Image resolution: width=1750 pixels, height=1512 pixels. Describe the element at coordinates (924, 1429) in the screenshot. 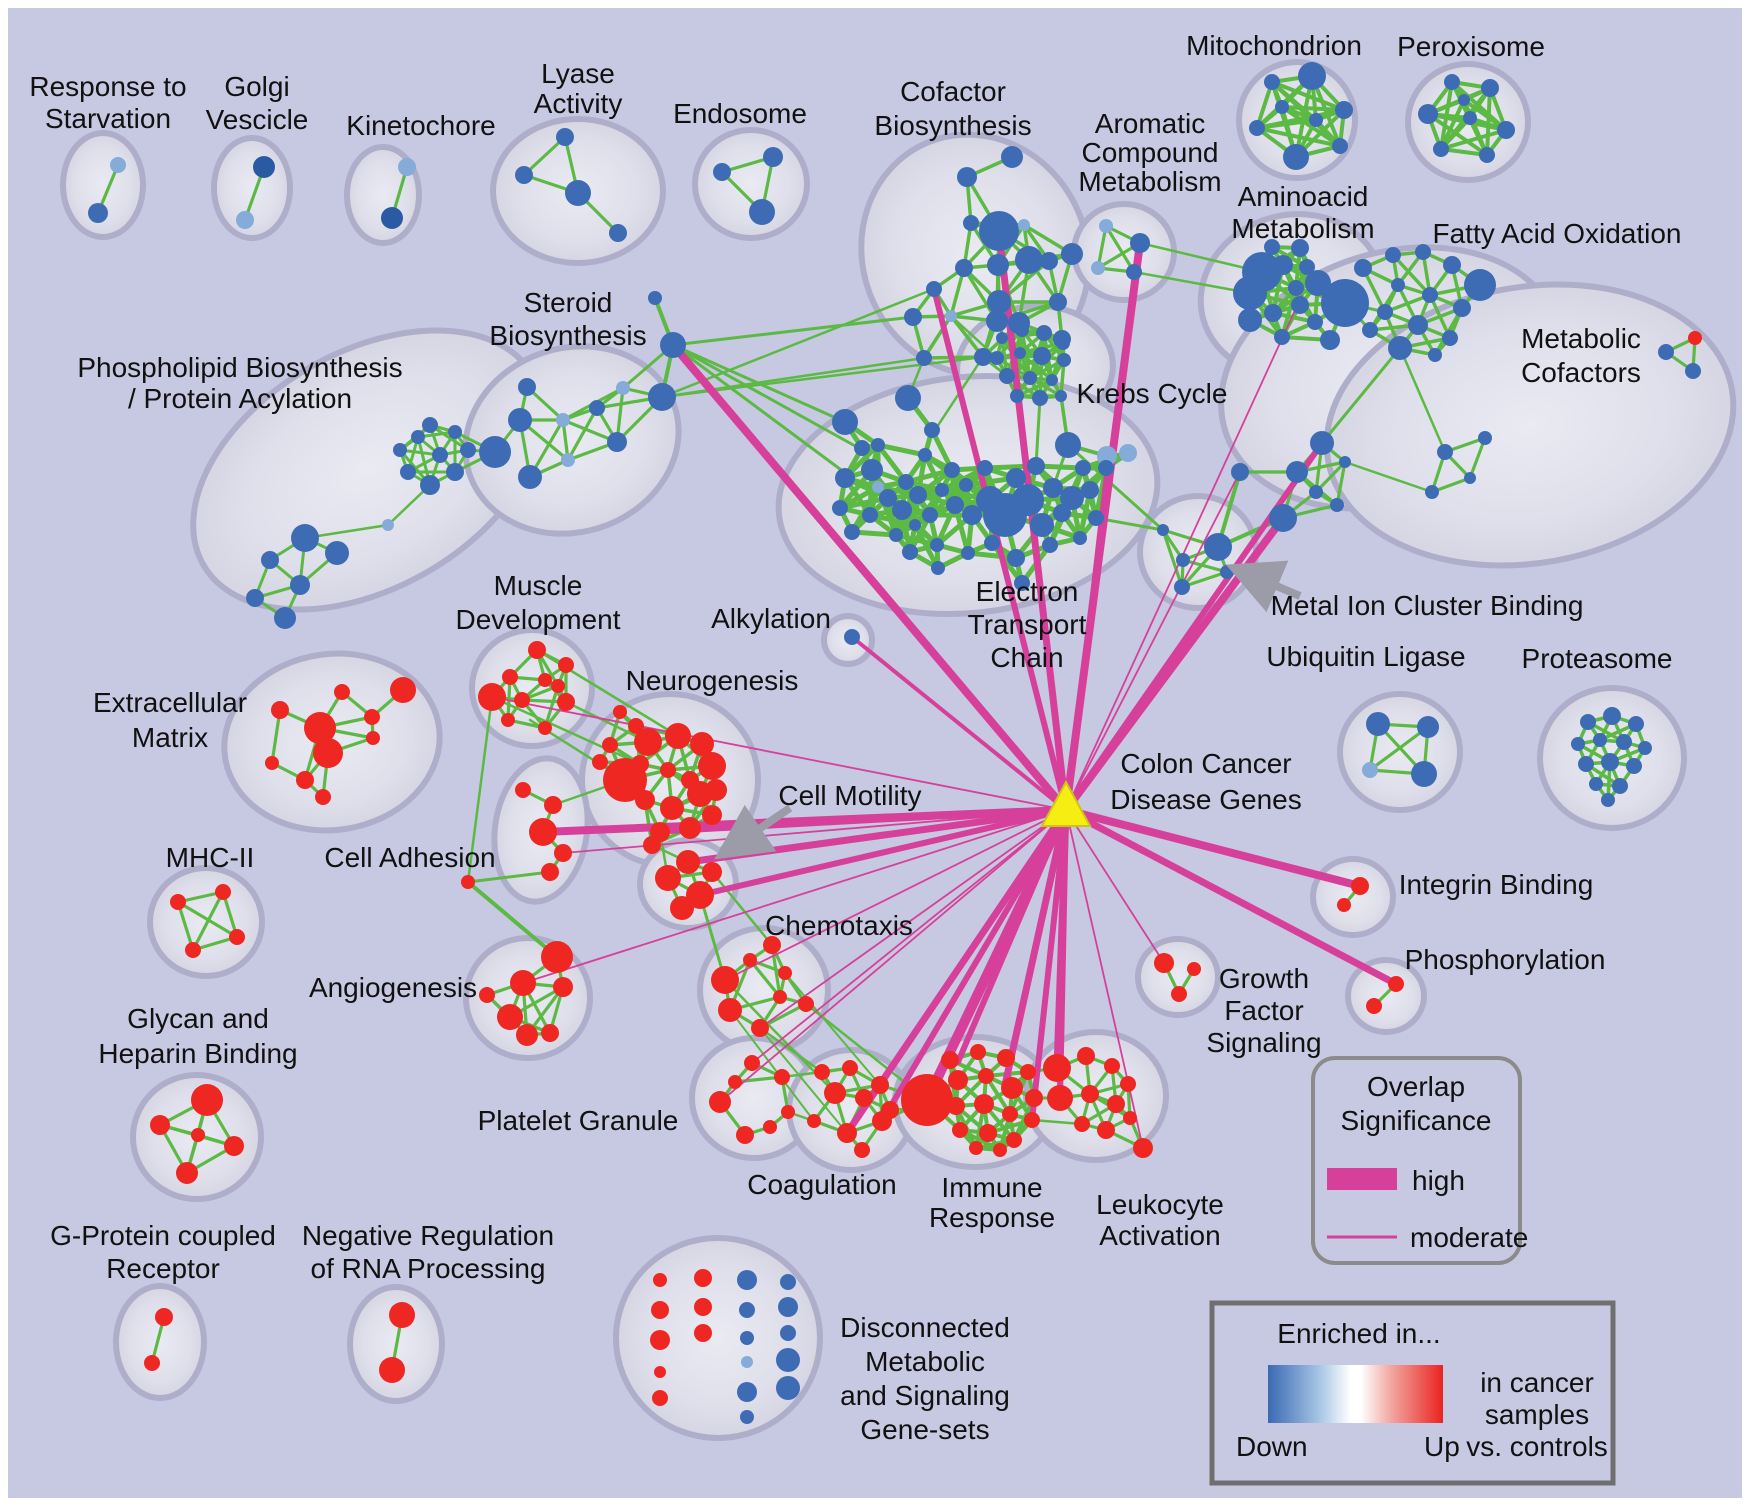

I see `label-disconnected: Gene-sets` at that location.